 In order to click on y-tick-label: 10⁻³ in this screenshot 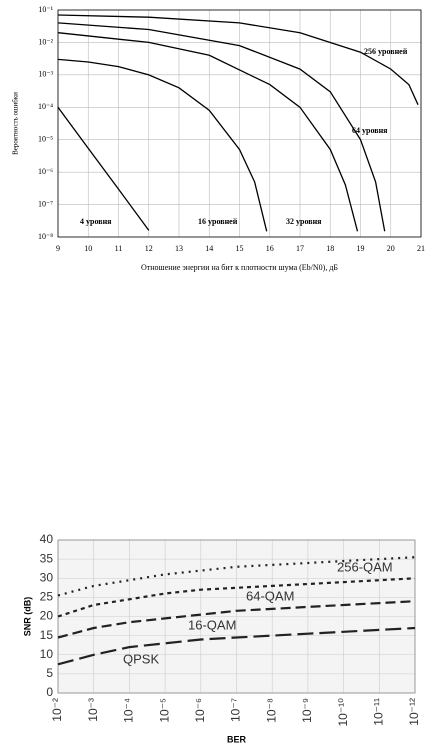, I will do `click(45, 74)`.